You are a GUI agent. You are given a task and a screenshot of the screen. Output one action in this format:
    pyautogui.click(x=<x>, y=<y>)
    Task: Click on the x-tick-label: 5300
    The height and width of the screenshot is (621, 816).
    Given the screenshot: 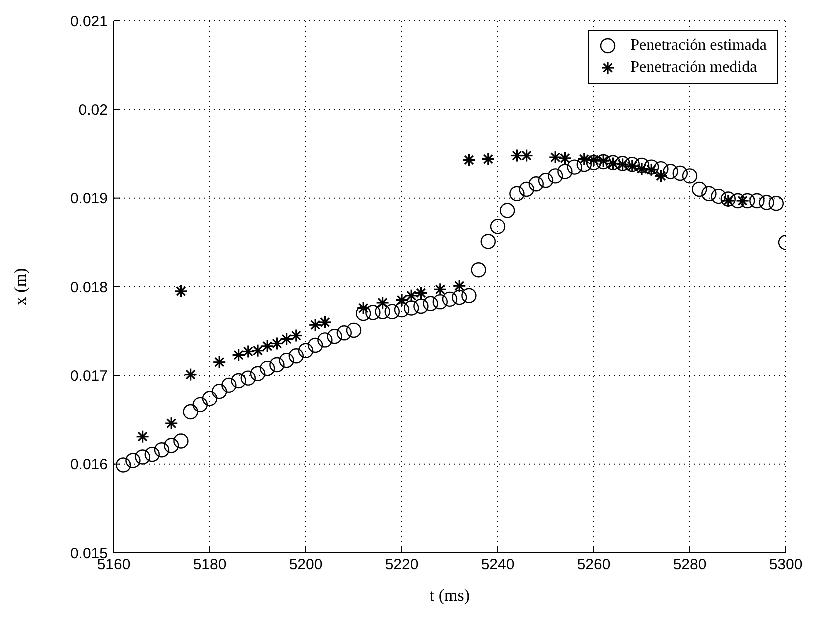 What is the action you would take?
    pyautogui.click(x=786, y=565)
    